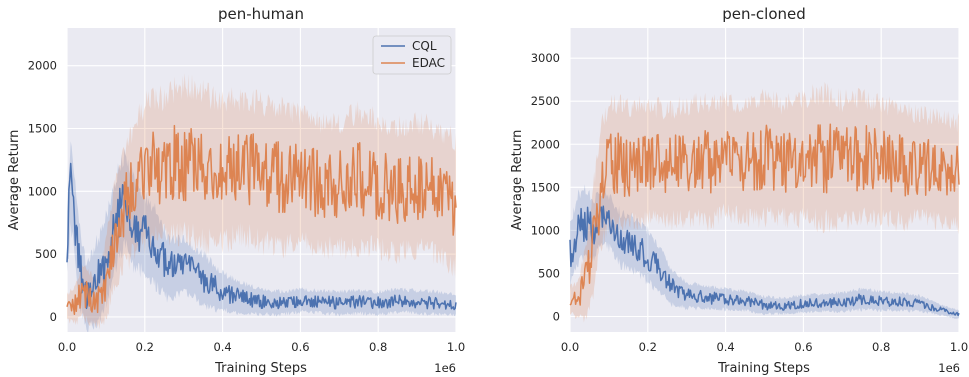  Describe the element at coordinates (412, 55) in the screenshot. I see `legend: CQL EDAC` at that location.